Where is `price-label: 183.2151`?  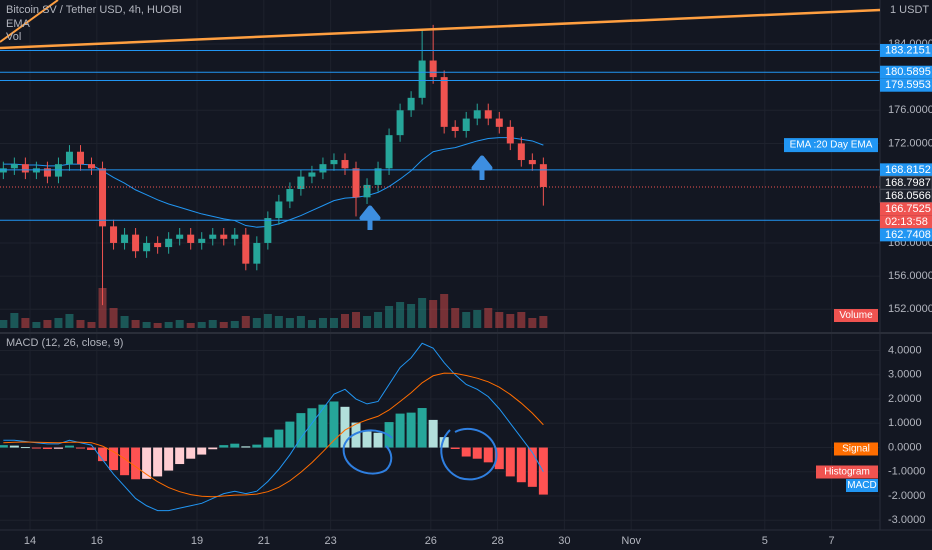 price-label: 183.2151 is located at coordinates (908, 50).